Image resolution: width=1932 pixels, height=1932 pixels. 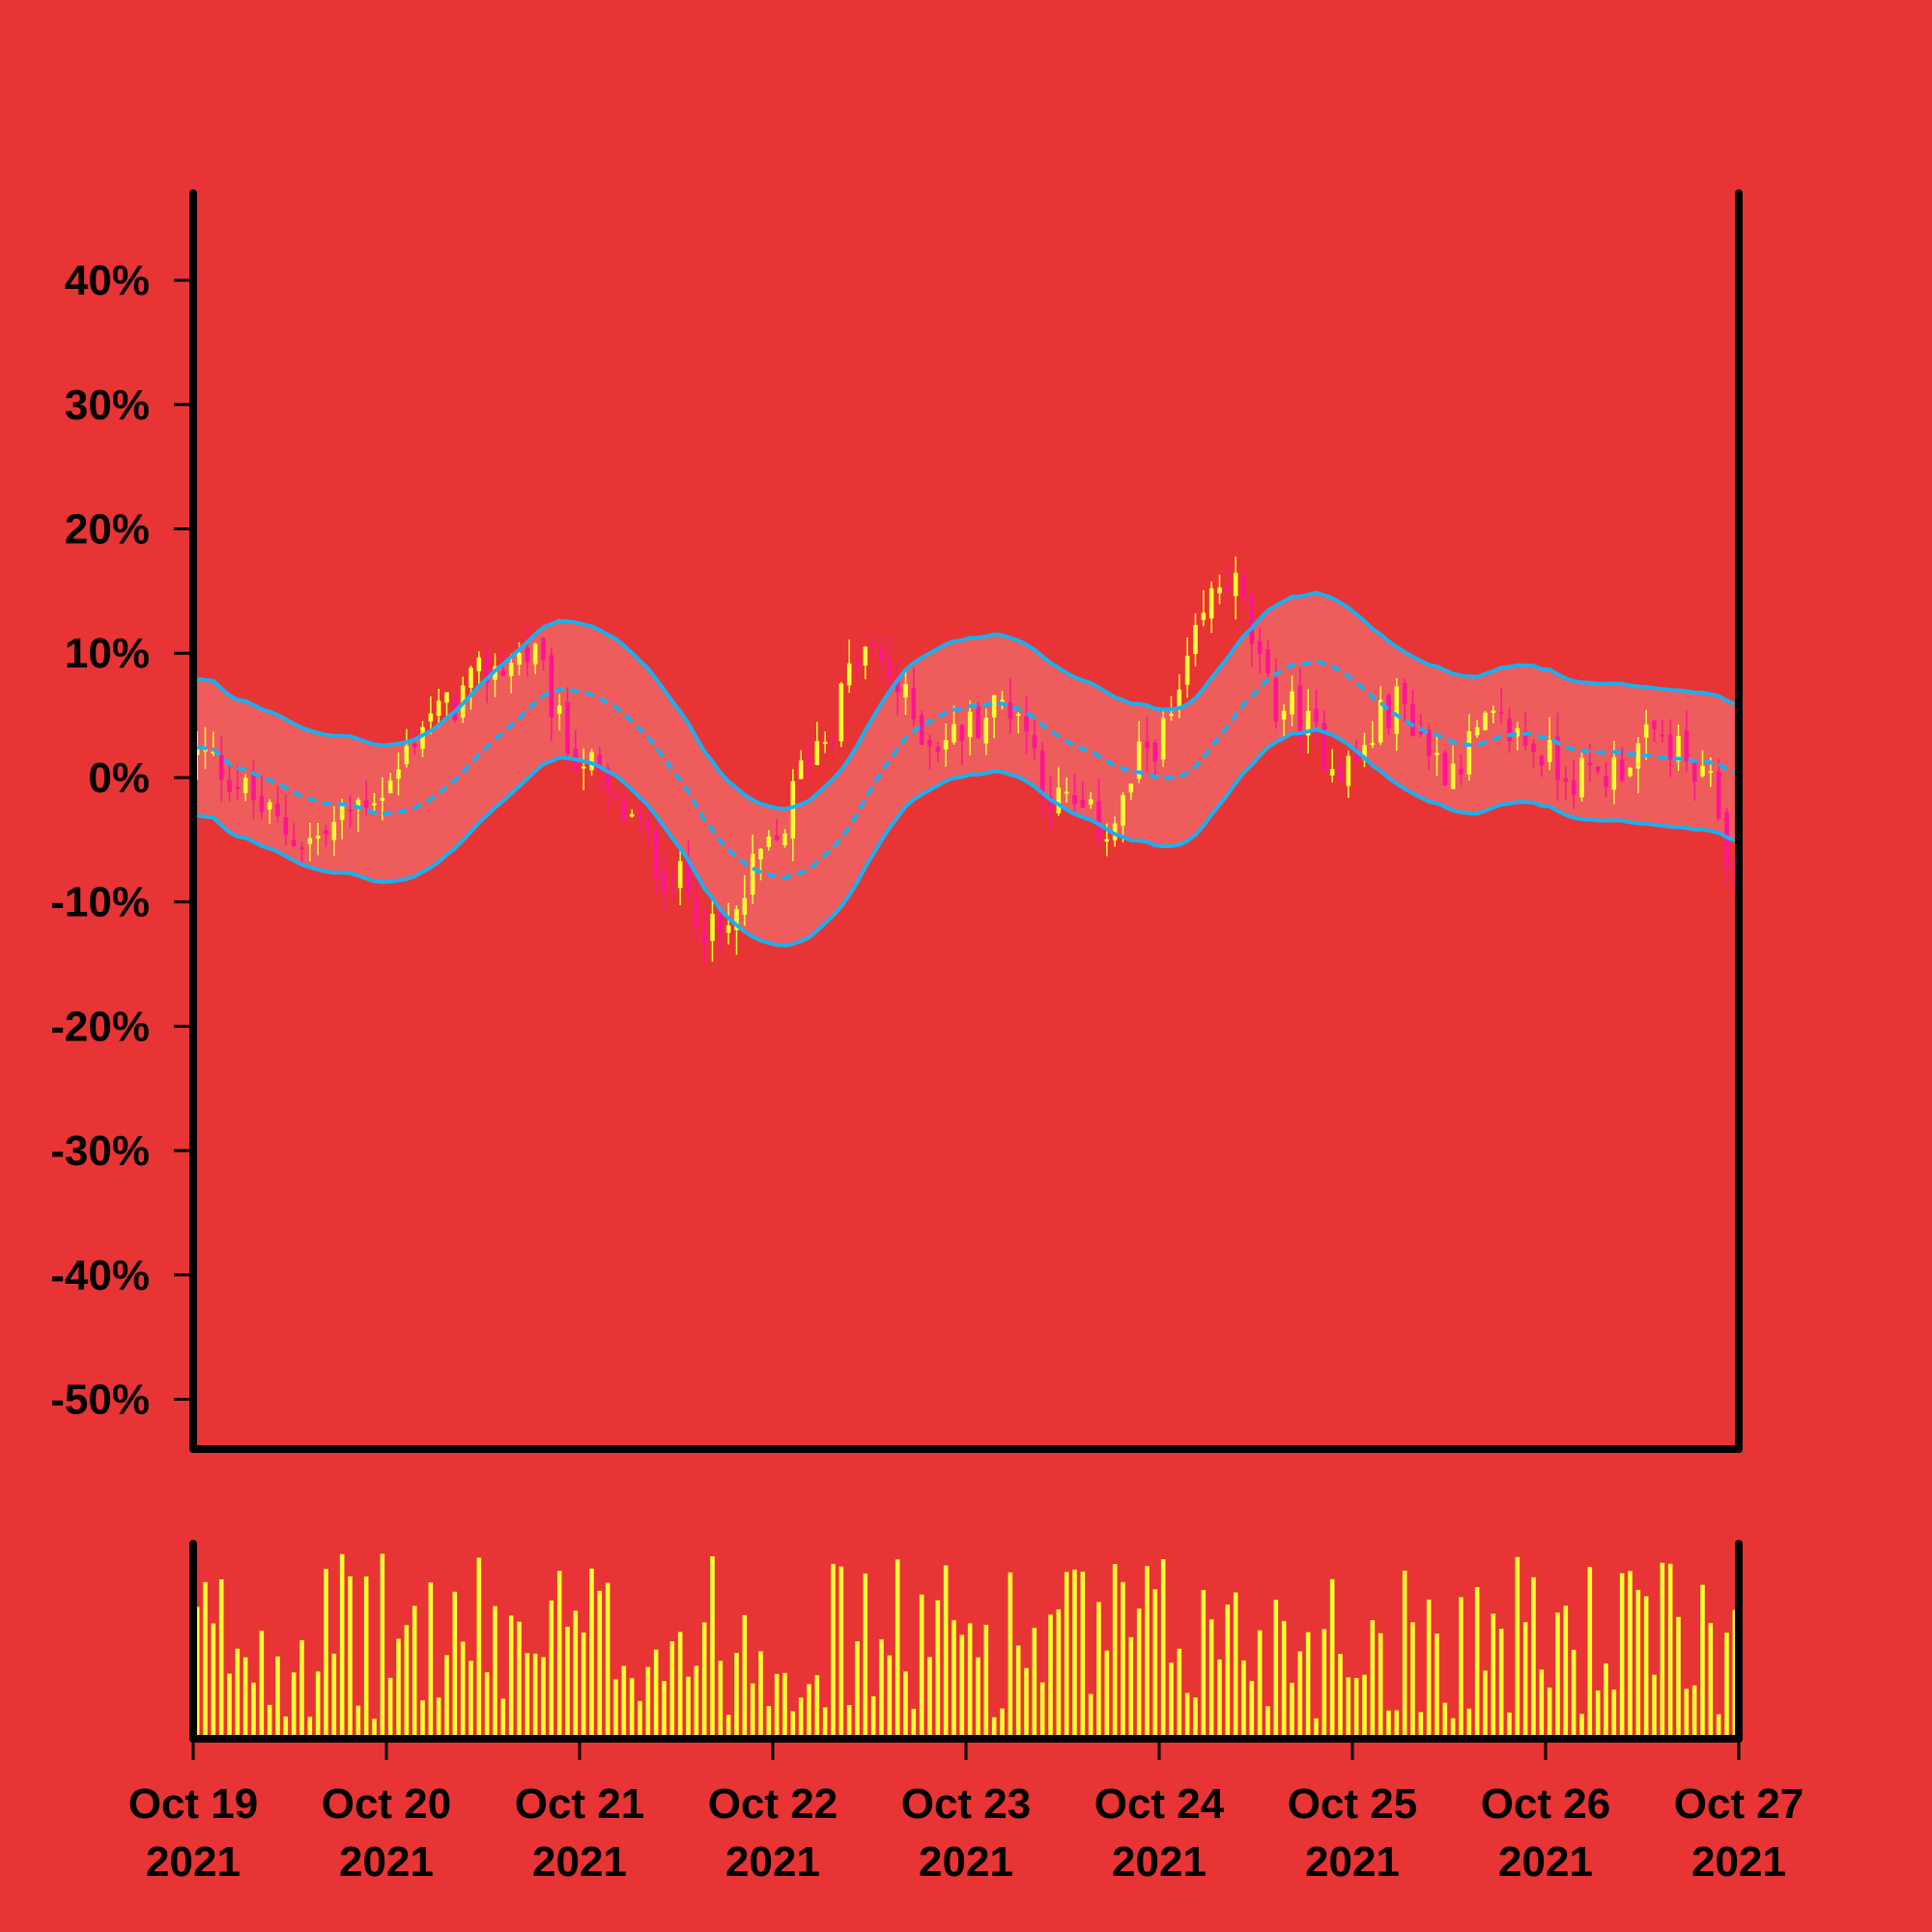 What do you see at coordinates (100, 1026) in the screenshot?
I see `y-tick-label: -20%` at bounding box center [100, 1026].